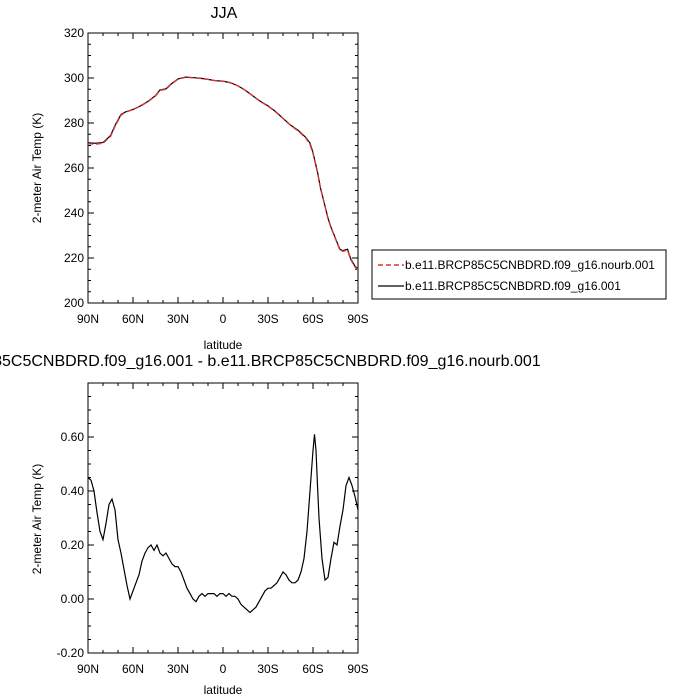  I want to click on y-tick-label: 0.00, so click(73, 599).